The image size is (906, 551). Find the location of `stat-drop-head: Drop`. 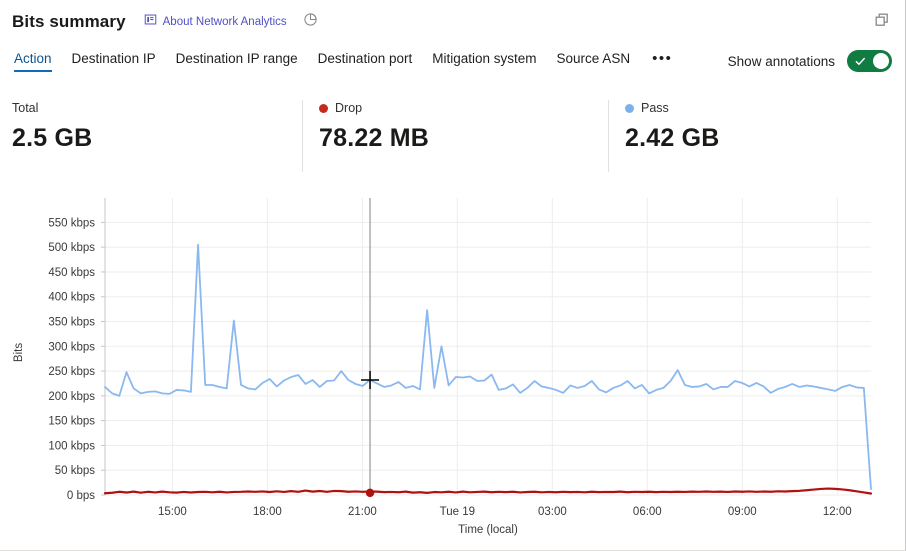

stat-drop-head: Drop is located at coordinates (463, 108).